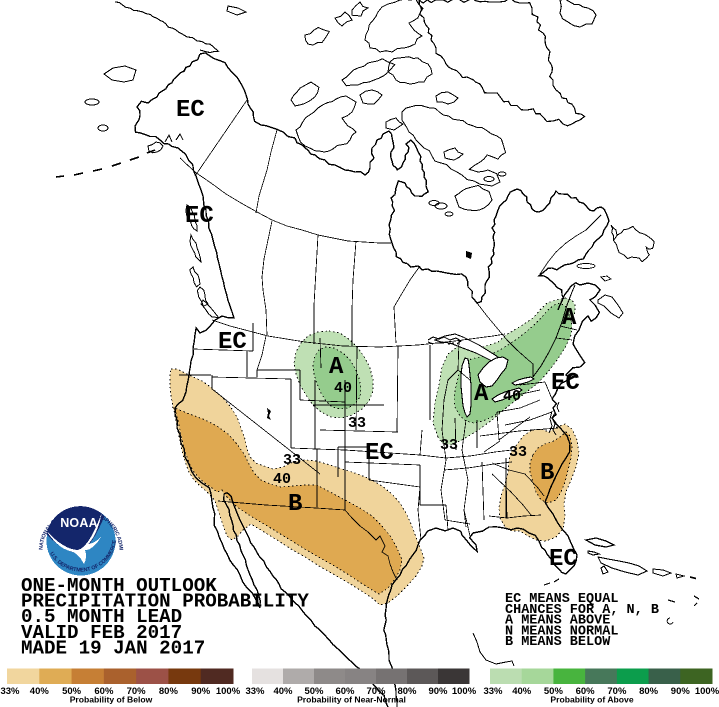  What do you see at coordinates (591, 700) in the screenshot?
I see `svg-text: Probability of Above` at bounding box center [591, 700].